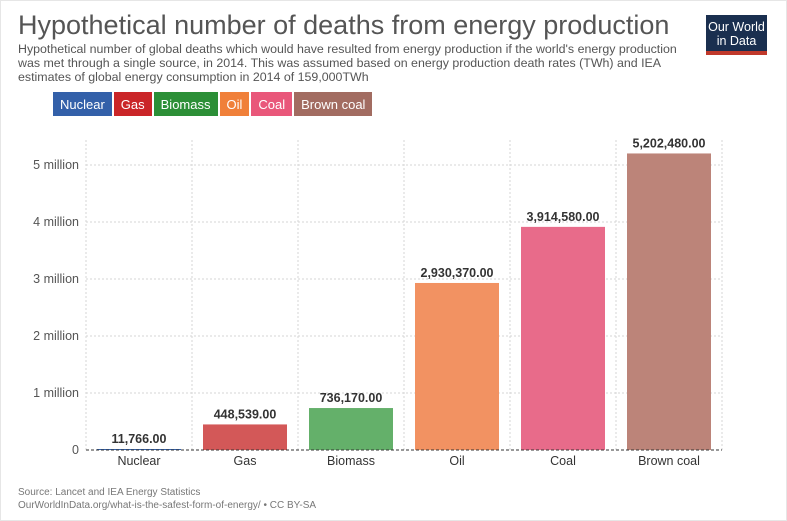 The height and width of the screenshot is (521, 787). What do you see at coordinates (457, 366) in the screenshot?
I see `bar-oil` at bounding box center [457, 366].